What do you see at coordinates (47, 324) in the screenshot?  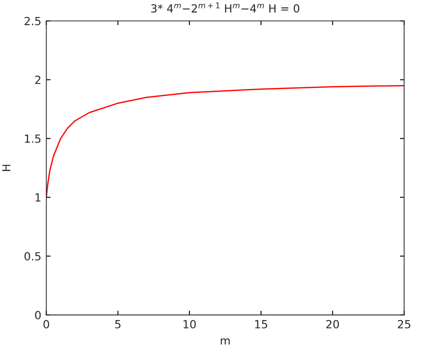 I see `x-tick-label: 0` at bounding box center [47, 324].